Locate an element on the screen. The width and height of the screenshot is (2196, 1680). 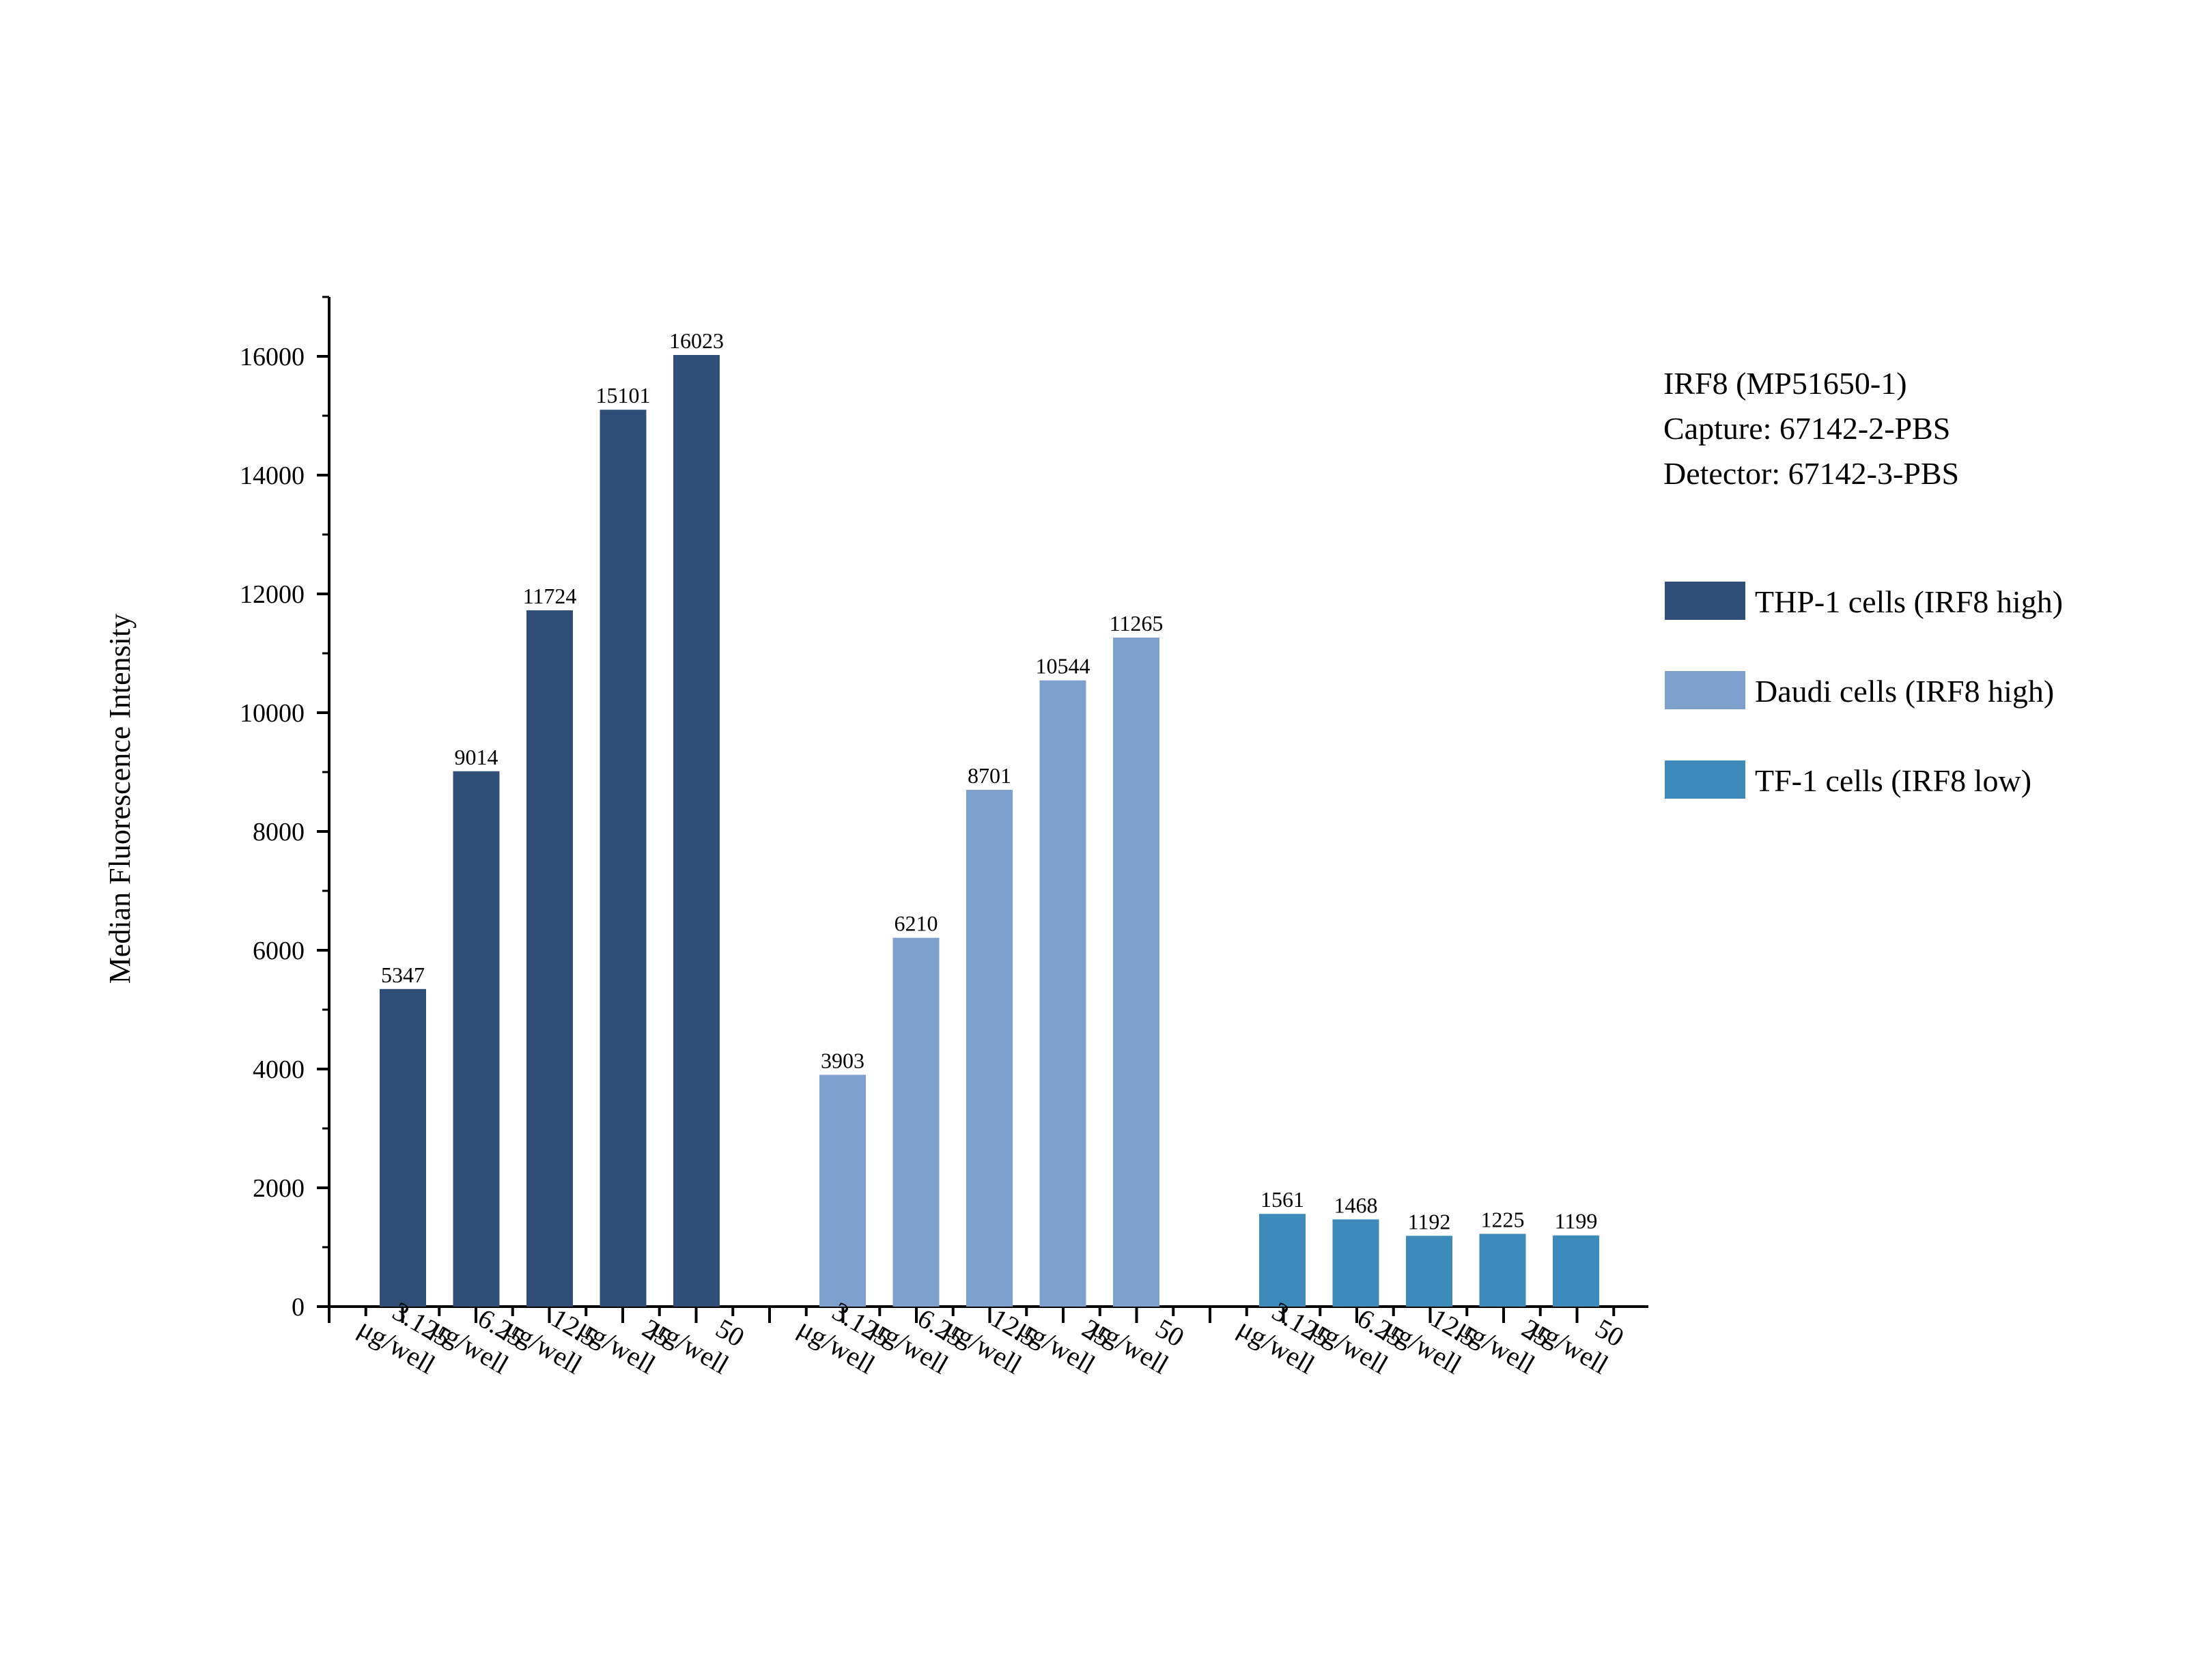
y-tick-label: 16000 is located at coordinates (272, 357).